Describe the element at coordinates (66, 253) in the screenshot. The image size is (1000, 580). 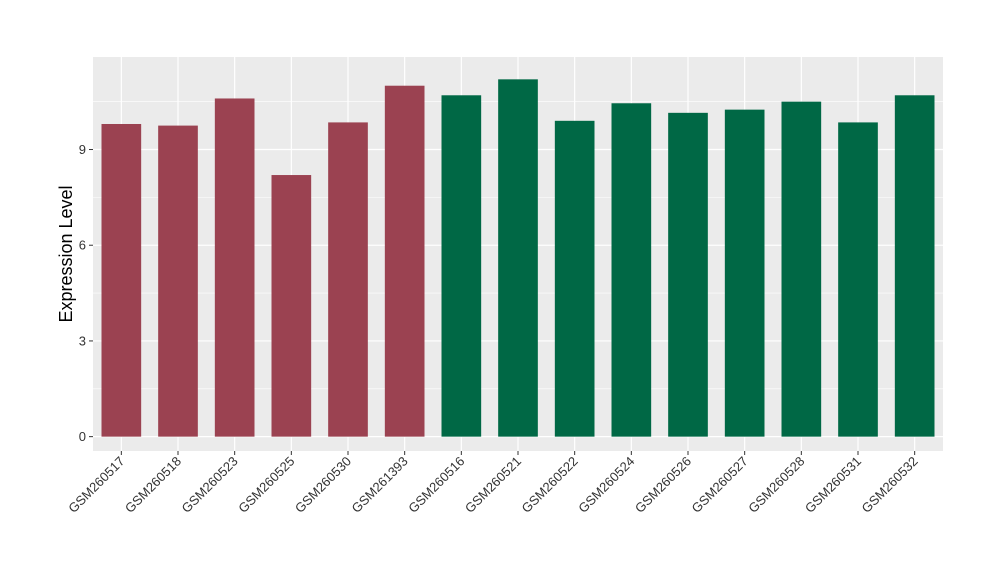
I see `y-axis-title: Expression Level` at that location.